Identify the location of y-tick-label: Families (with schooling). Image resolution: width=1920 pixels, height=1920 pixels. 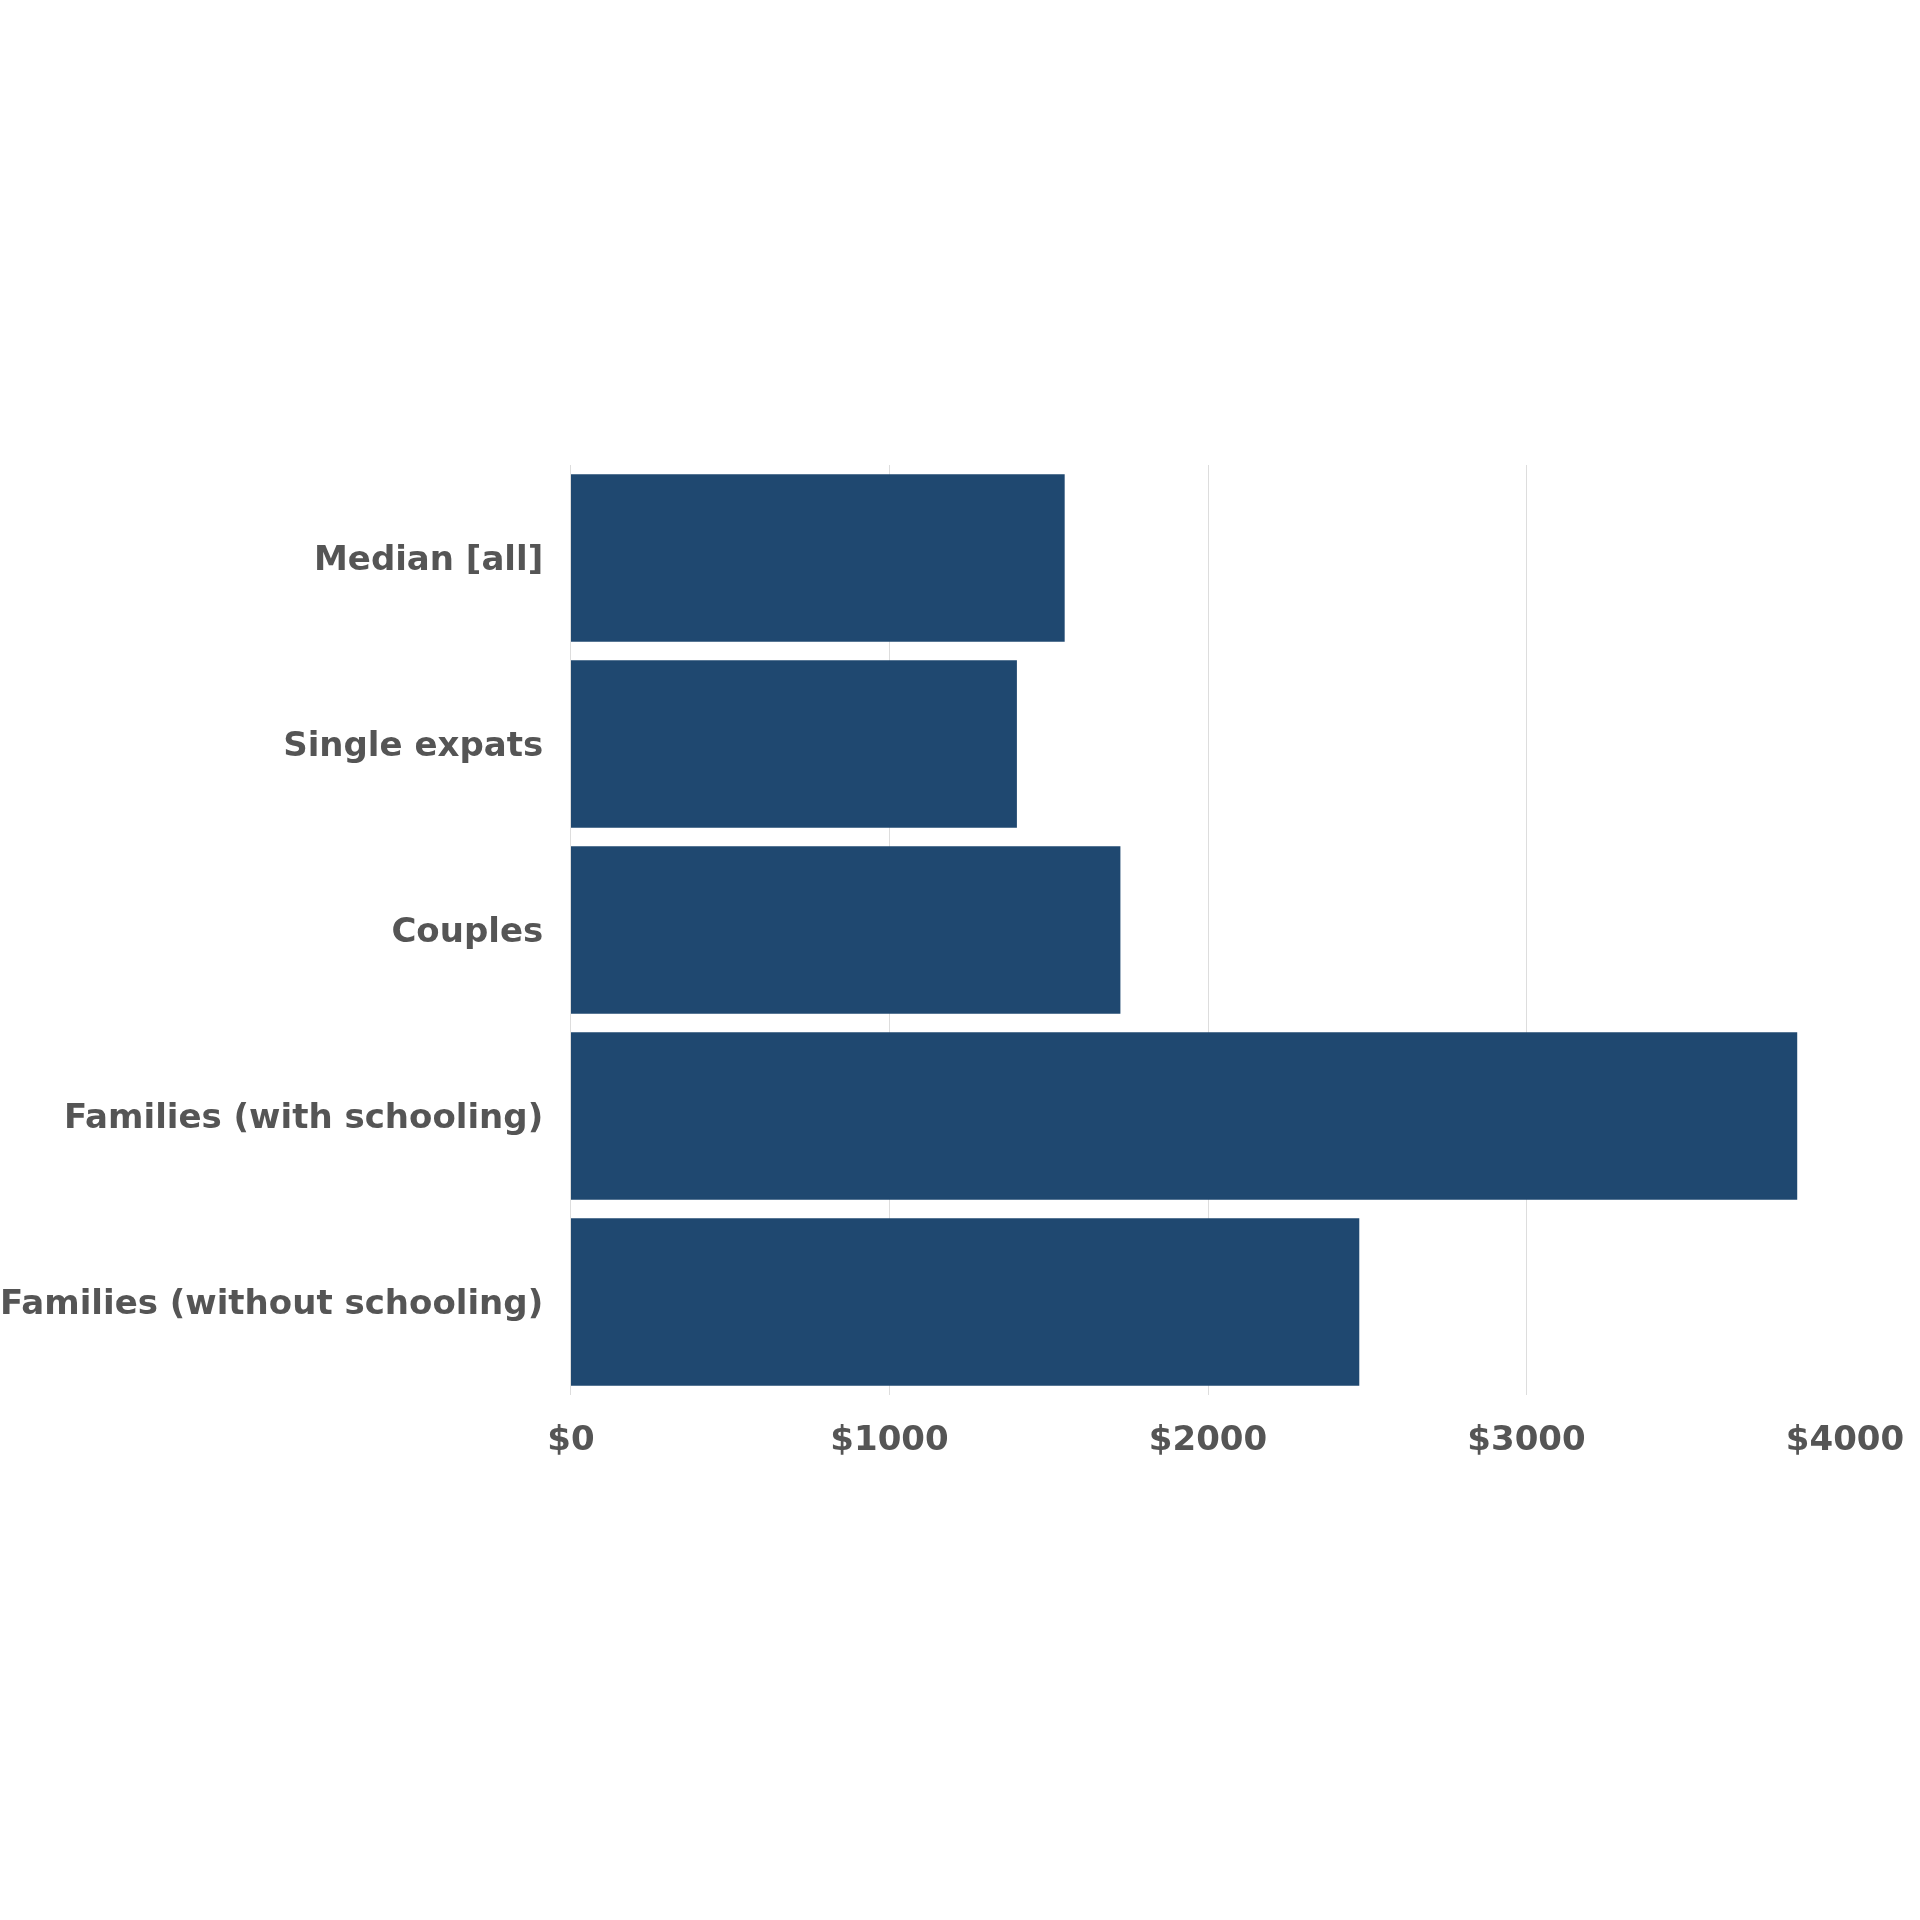
(303, 1115).